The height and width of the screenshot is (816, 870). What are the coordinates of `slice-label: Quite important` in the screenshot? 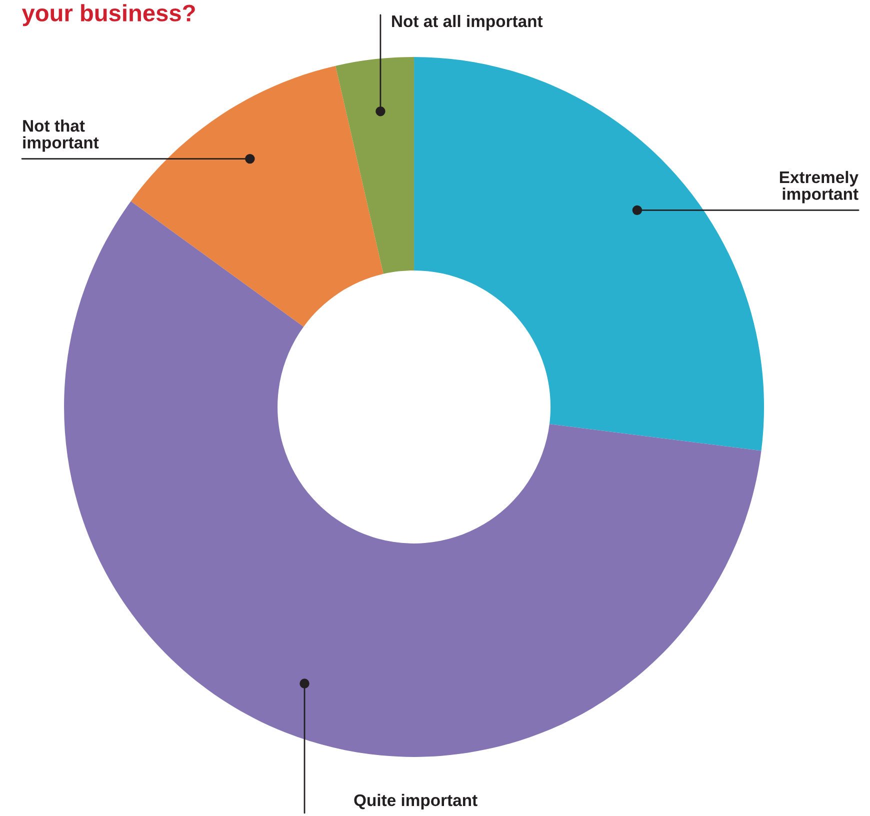 It's located at (416, 802).